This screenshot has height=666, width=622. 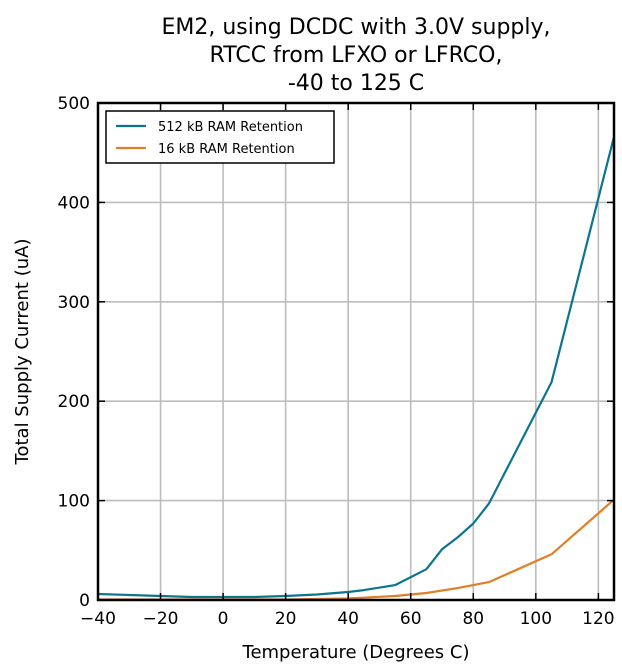 What do you see at coordinates (84, 601) in the screenshot?
I see `y-tick-label: 0` at bounding box center [84, 601].